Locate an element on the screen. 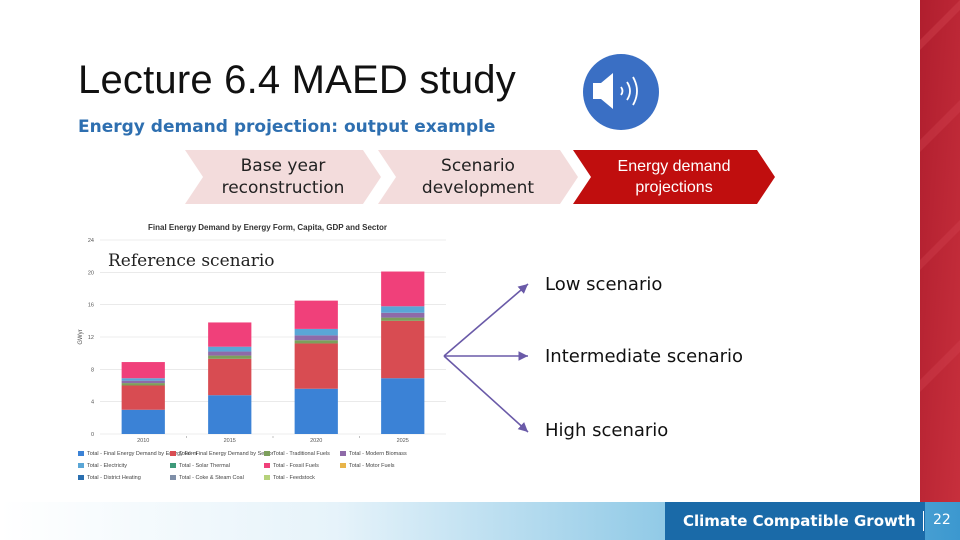 This screenshot has width=960, height=540. legend-item: Total - Modern Biomass is located at coordinates (373, 454).